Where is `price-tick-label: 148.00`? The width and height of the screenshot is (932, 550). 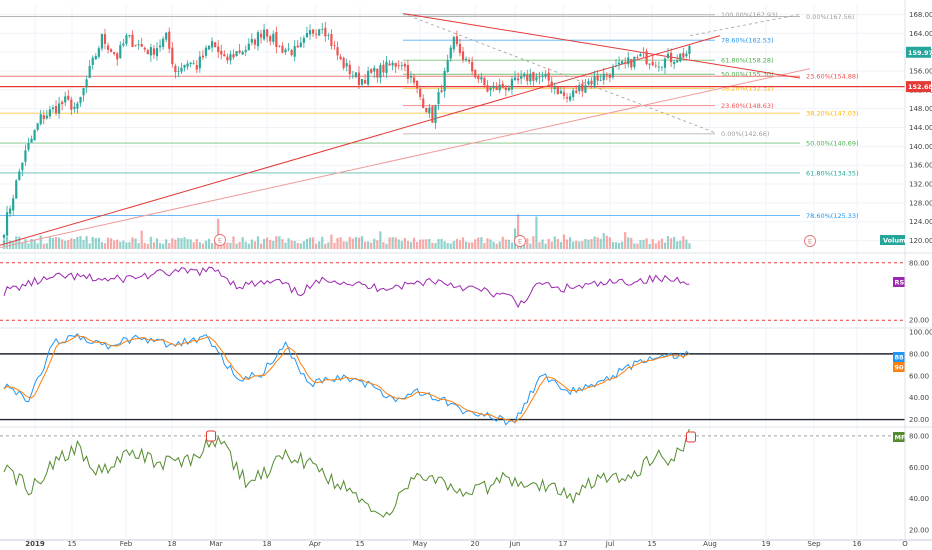
price-tick-label: 148.00 is located at coordinates (920, 109).